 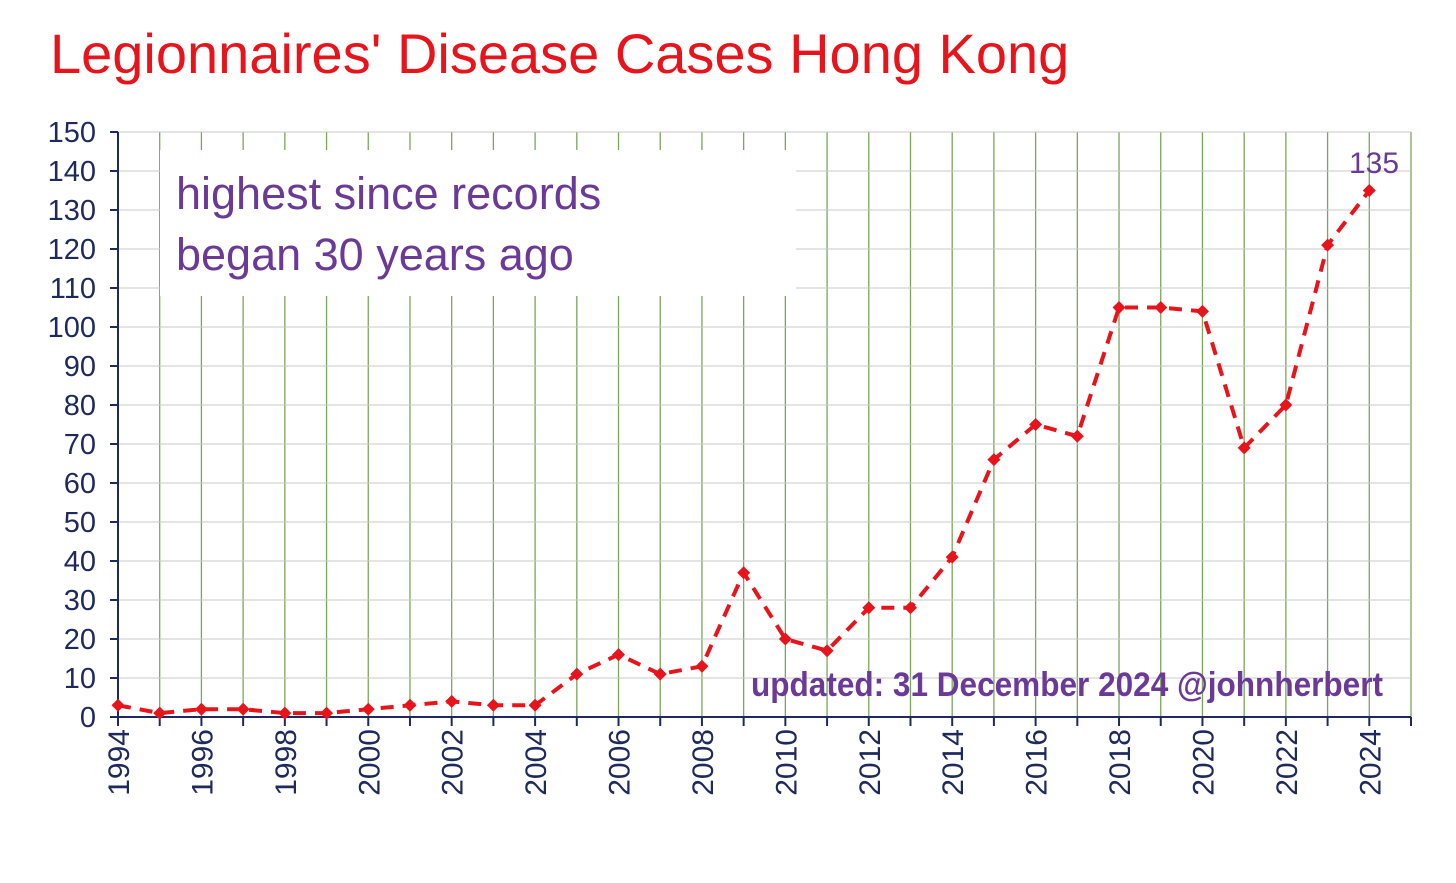 What do you see at coordinates (619, 655) in the screenshot?
I see `point-2006` at bounding box center [619, 655].